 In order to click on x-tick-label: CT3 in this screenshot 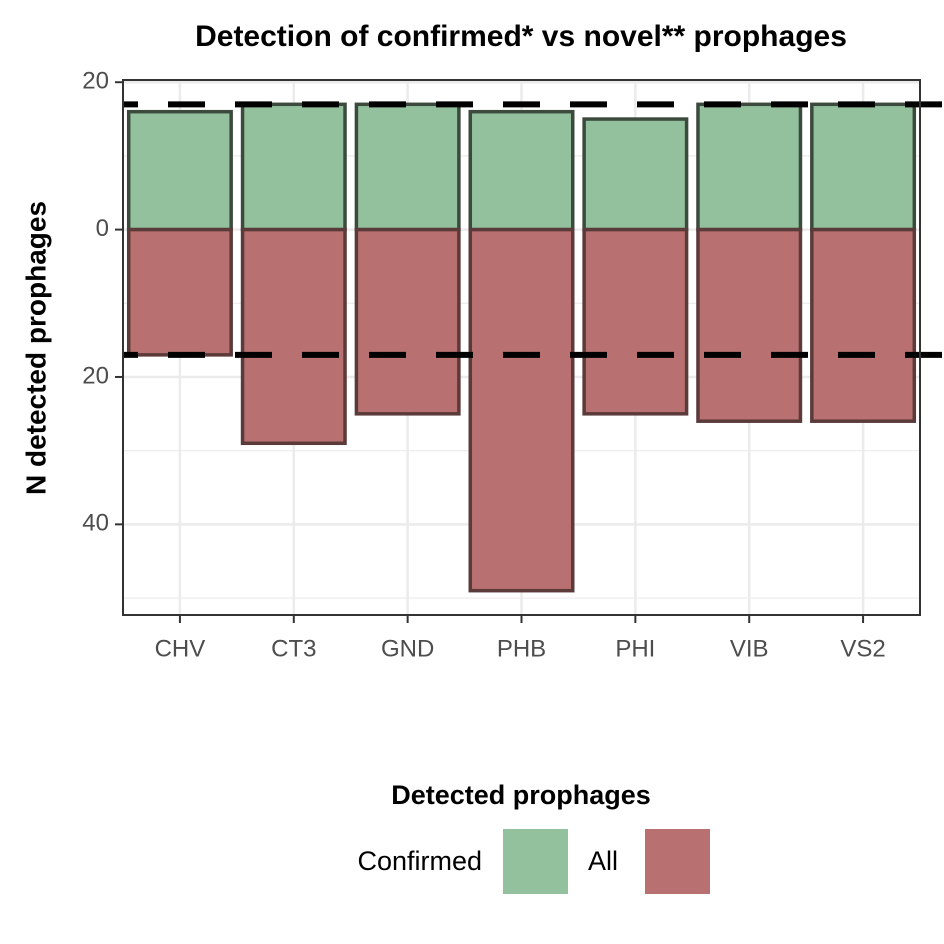, I will do `click(293, 648)`.